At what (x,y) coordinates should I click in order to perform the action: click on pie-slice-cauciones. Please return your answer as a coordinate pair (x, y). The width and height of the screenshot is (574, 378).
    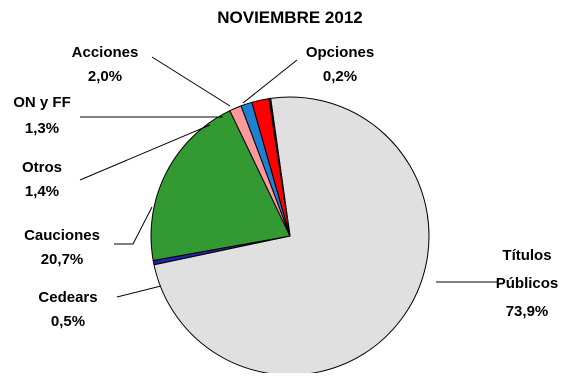
    Looking at the image, I should click on (220, 186).